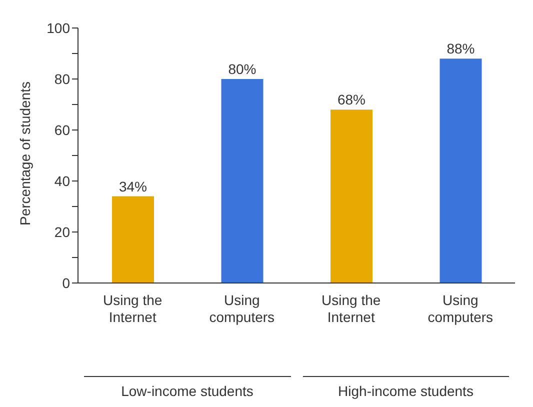  I want to click on group-caption: Low-income students, so click(187, 387).